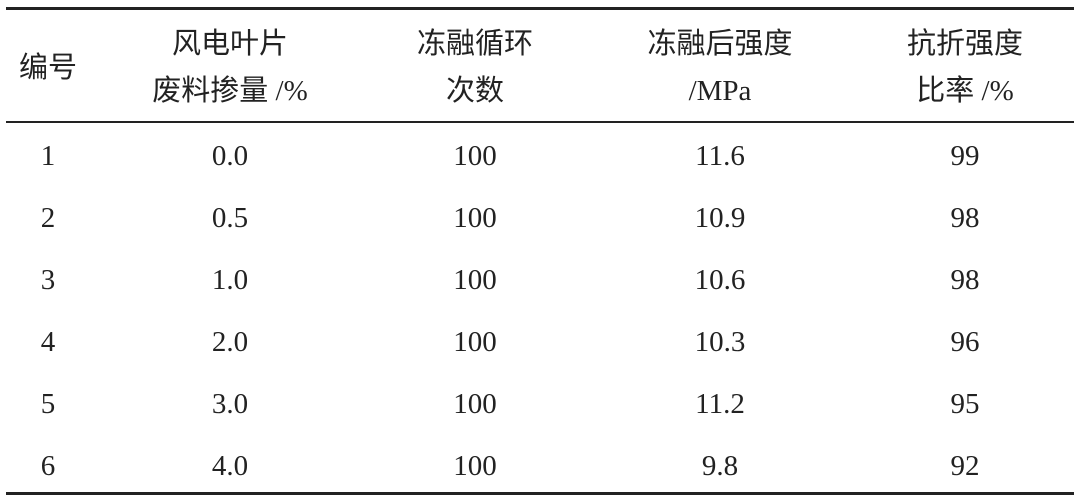 The height and width of the screenshot is (501, 1080). I want to click on table-cell: 6, so click(48, 466).